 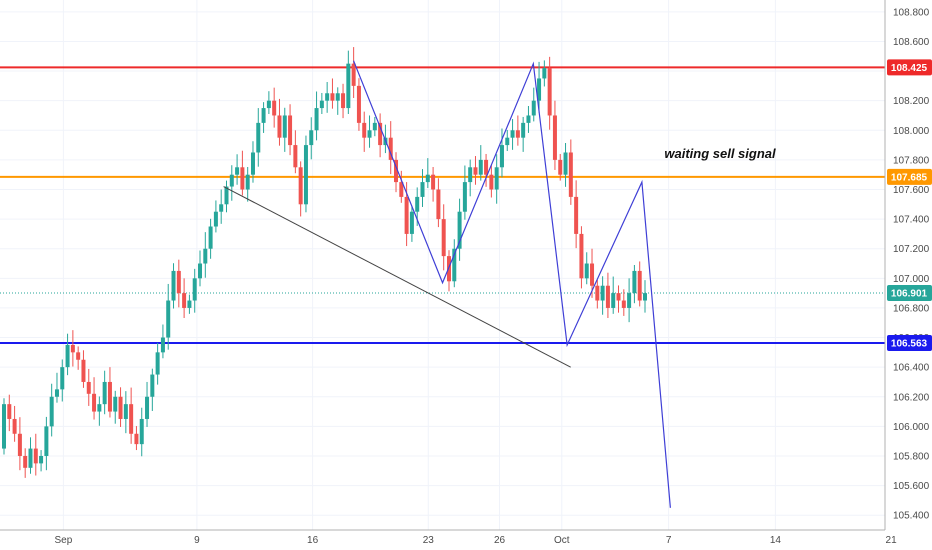 What do you see at coordinates (909, 343) in the screenshot?
I see `support-badge` at bounding box center [909, 343].